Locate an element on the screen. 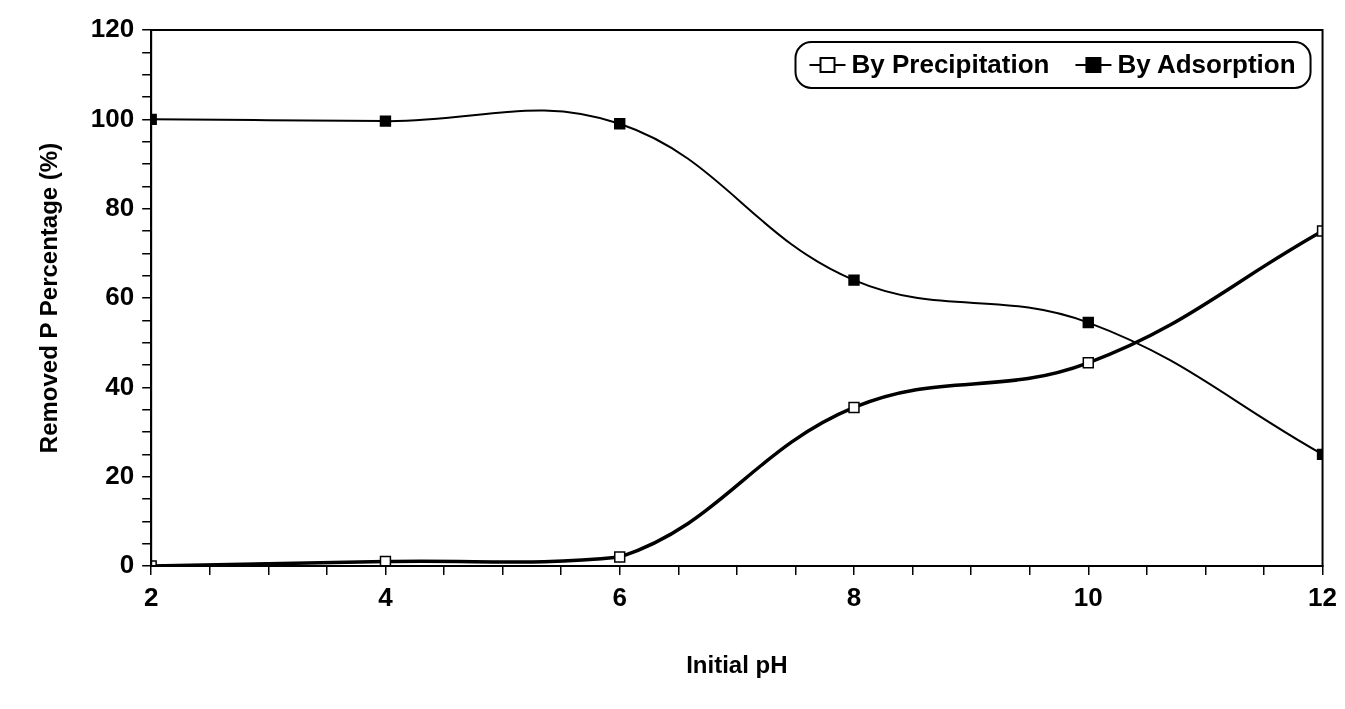 This screenshot has width=1345, height=709. y-tick-label: 120 is located at coordinates (112, 28).